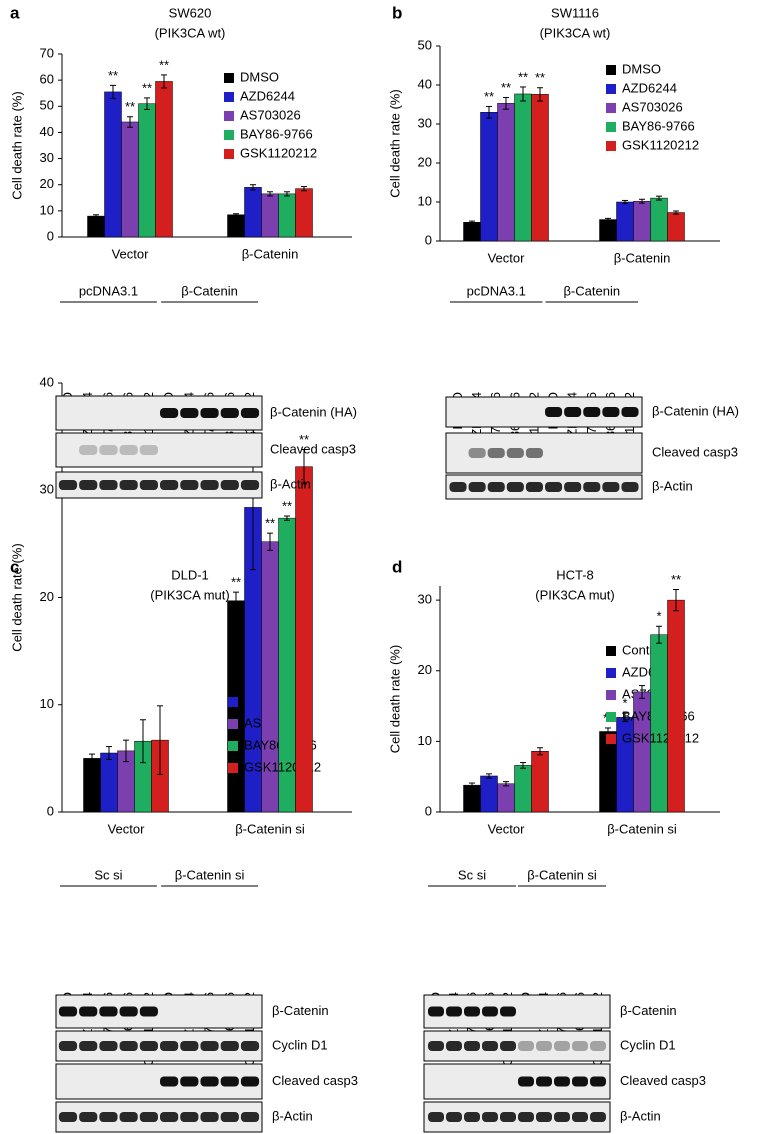 Image resolution: width=758 pixels, height=1134 pixels. What do you see at coordinates (575, 32) in the screenshot?
I see `chart-subtitle: (PIK3CA wt)` at bounding box center [575, 32].